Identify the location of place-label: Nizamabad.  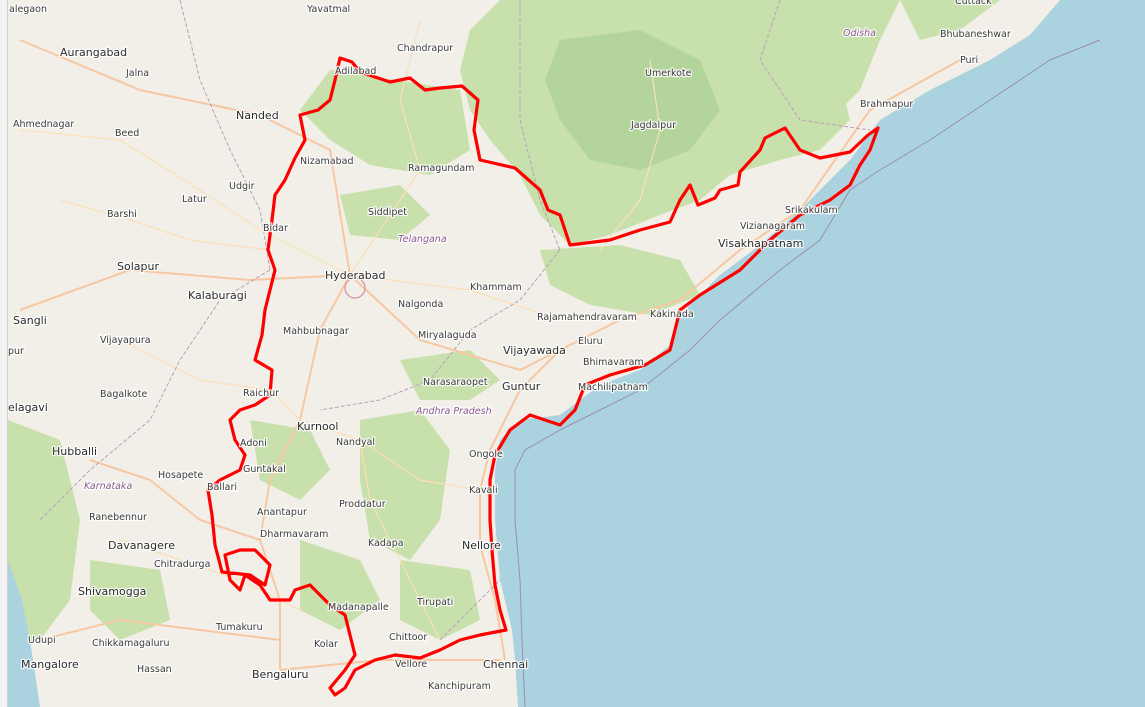
(327, 161).